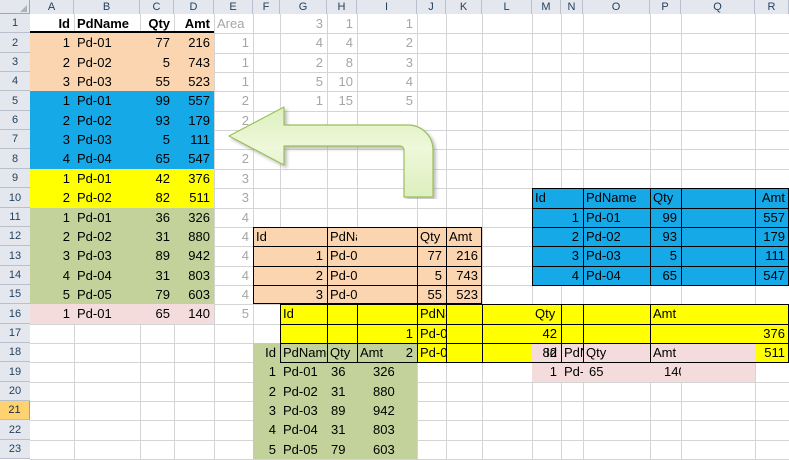 The image size is (789, 460). Describe the element at coordinates (159, 23) in the screenshot. I see `source-header-qty: Qty` at that location.